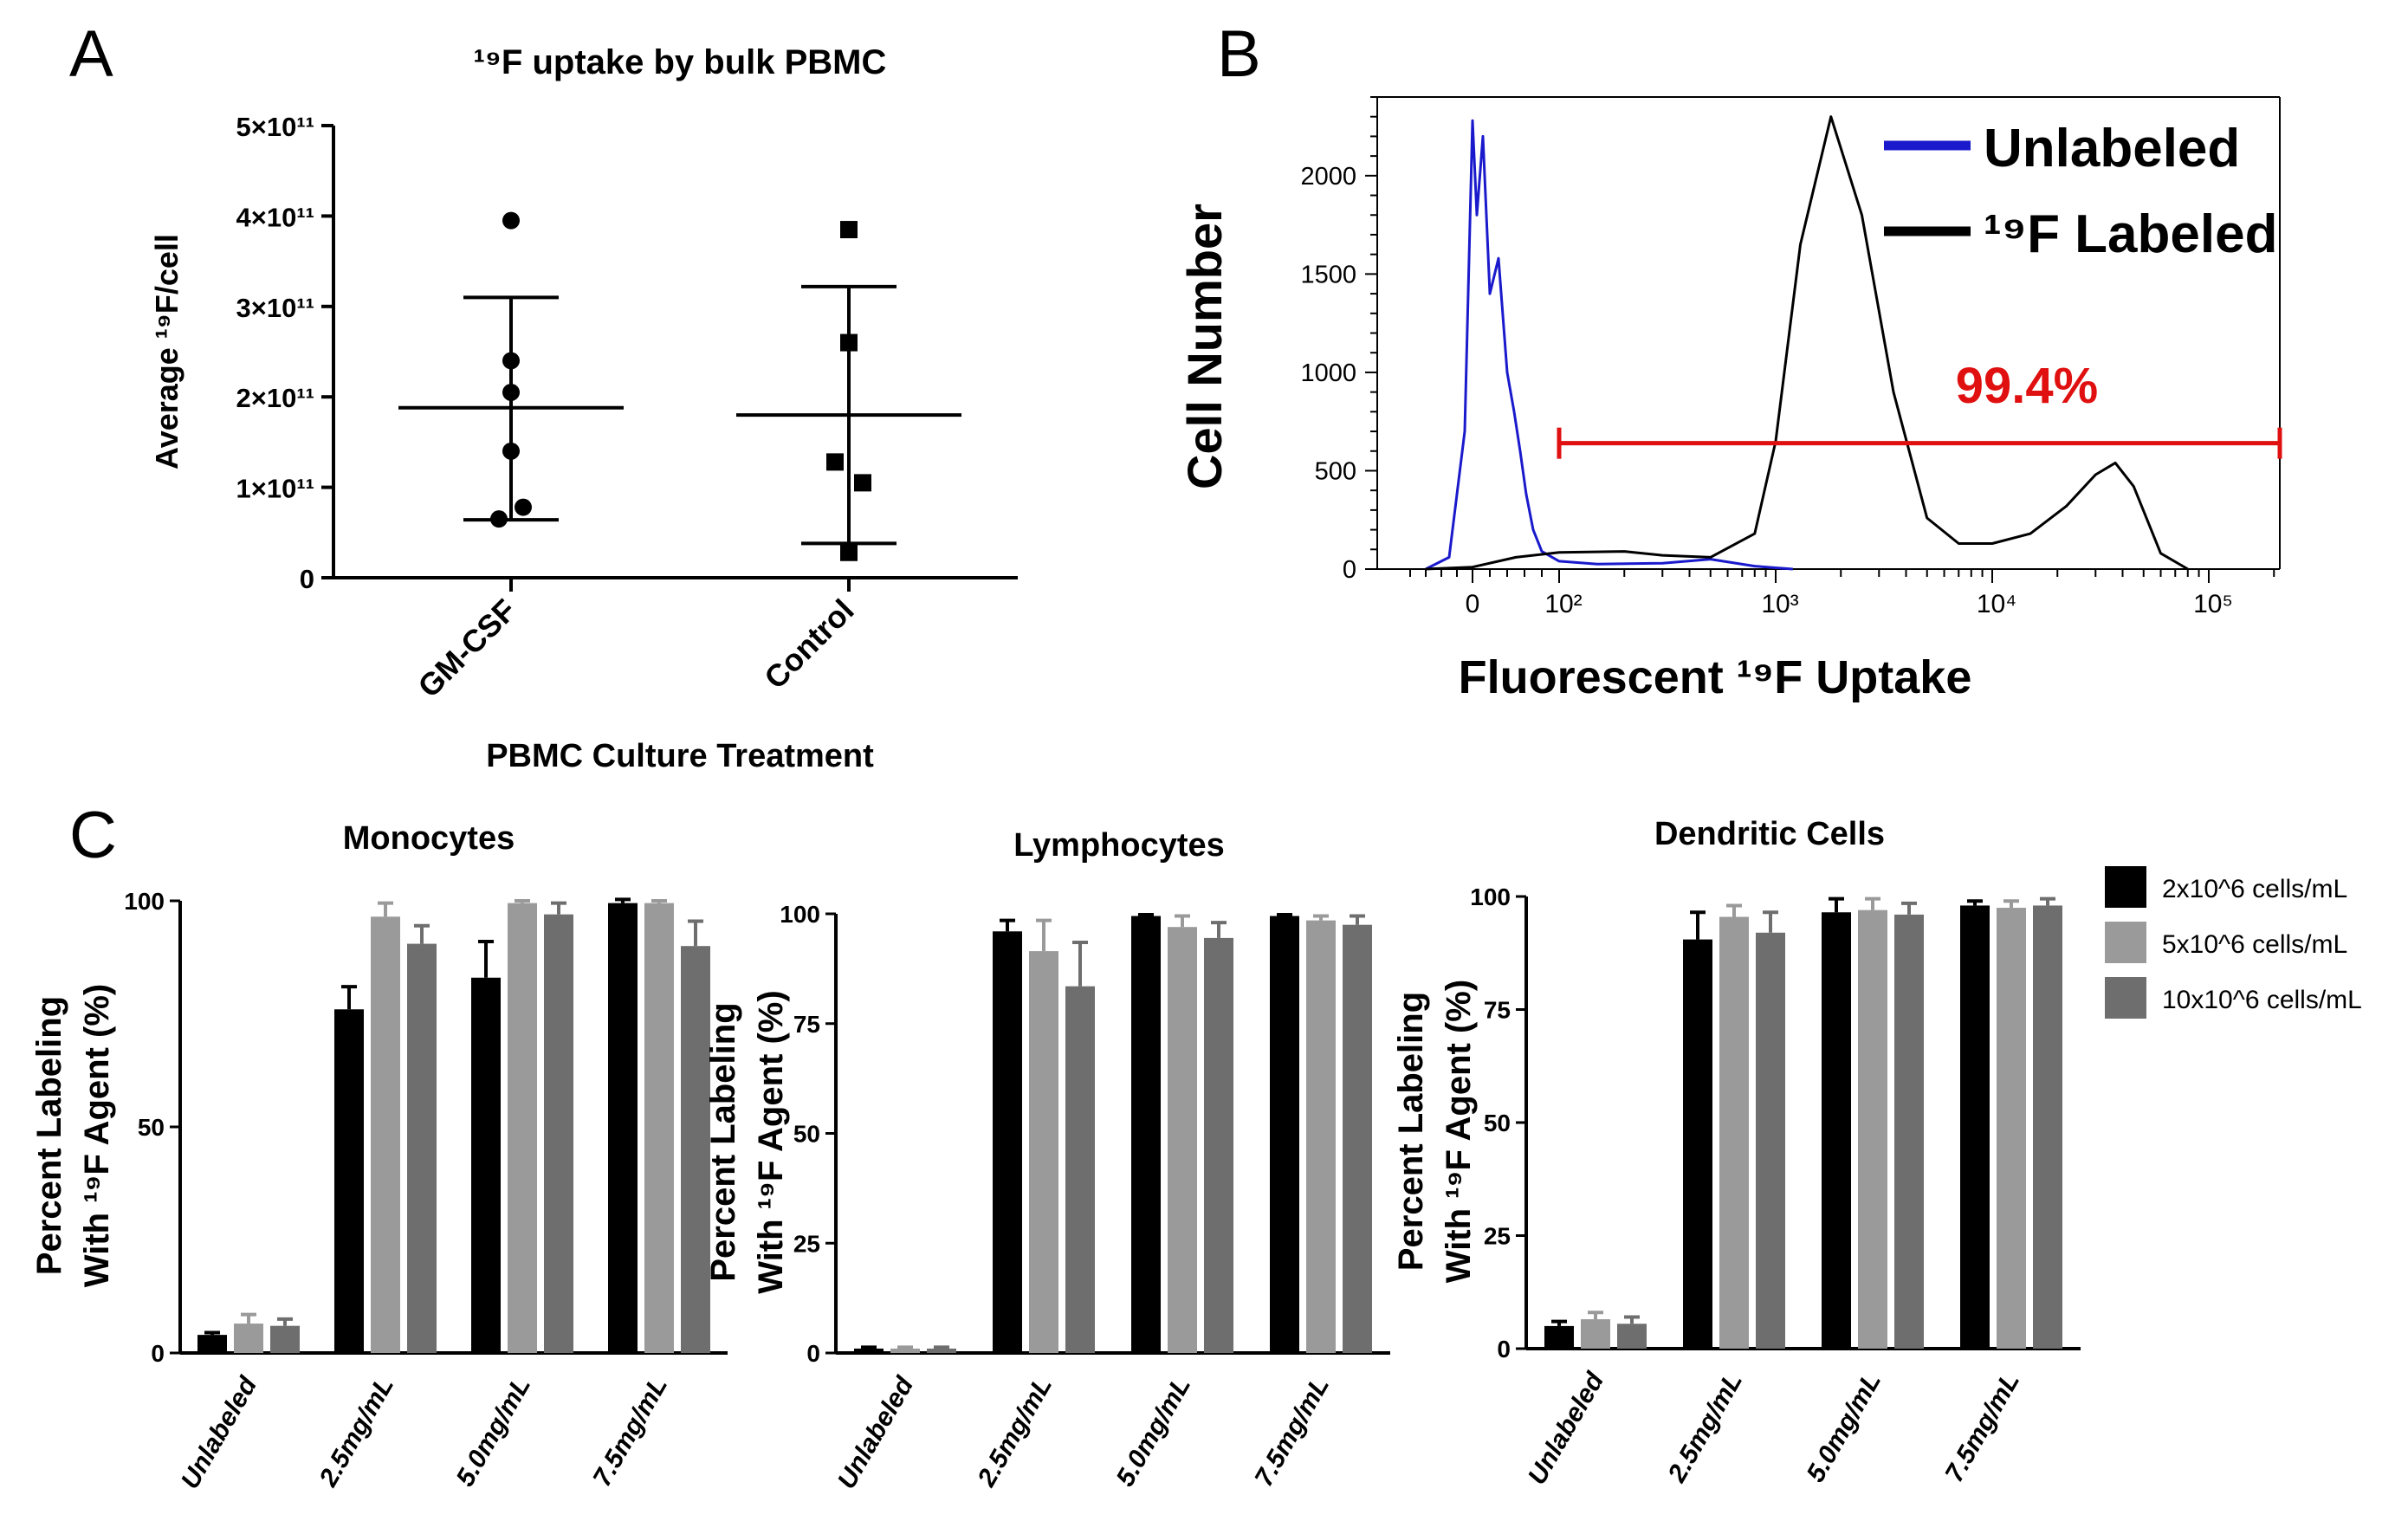 The height and width of the screenshot is (1534, 2408). Describe the element at coordinates (680, 62) in the screenshot. I see `chart-a-title: ¹⁹F uptake by bulk PBMC` at that location.